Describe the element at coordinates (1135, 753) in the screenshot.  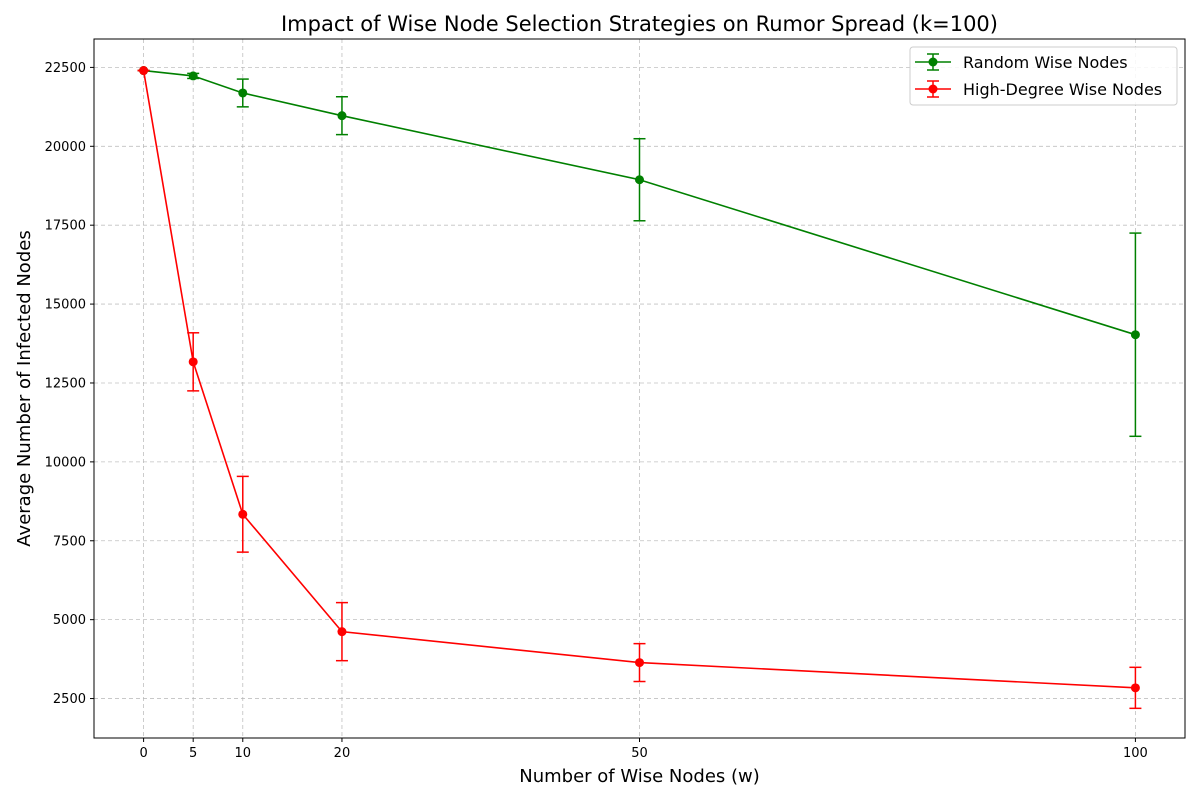
I see `x-tick-label: 100` at that location.